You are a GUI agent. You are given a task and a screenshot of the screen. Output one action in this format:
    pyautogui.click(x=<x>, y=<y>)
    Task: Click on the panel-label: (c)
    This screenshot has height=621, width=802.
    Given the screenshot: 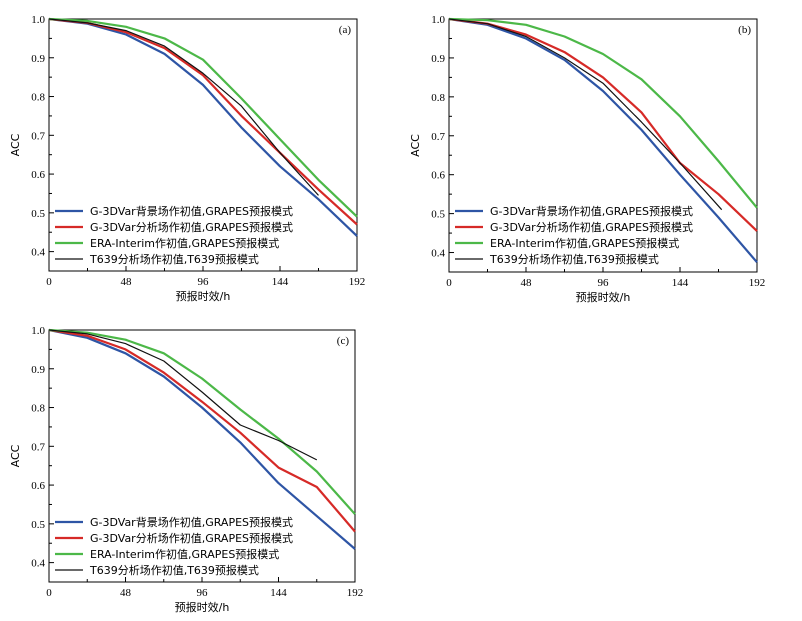 What is the action you would take?
    pyautogui.click(x=343, y=341)
    